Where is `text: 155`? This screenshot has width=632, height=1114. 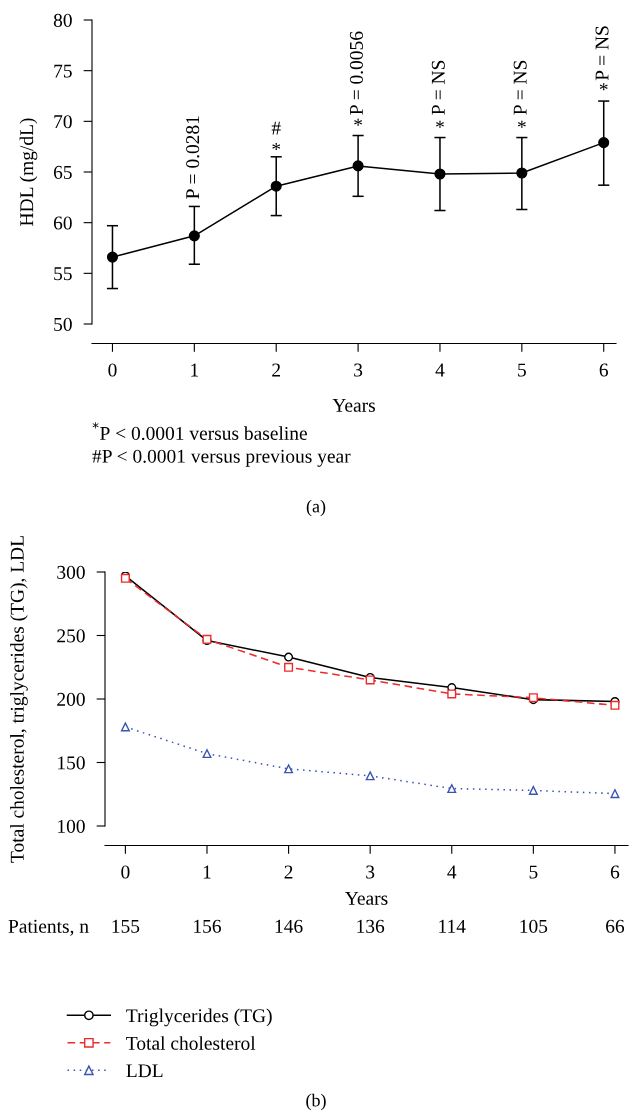 text: 155 is located at coordinates (126, 926).